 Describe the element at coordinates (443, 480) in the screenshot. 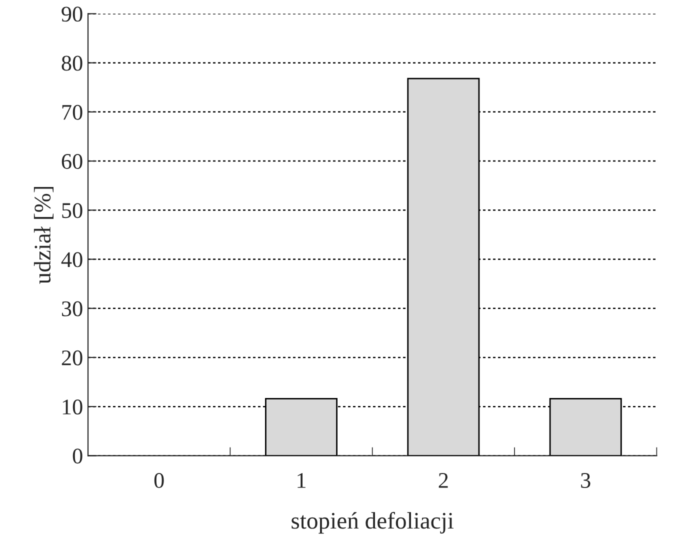

I see `x-tick-label: 2` at that location.